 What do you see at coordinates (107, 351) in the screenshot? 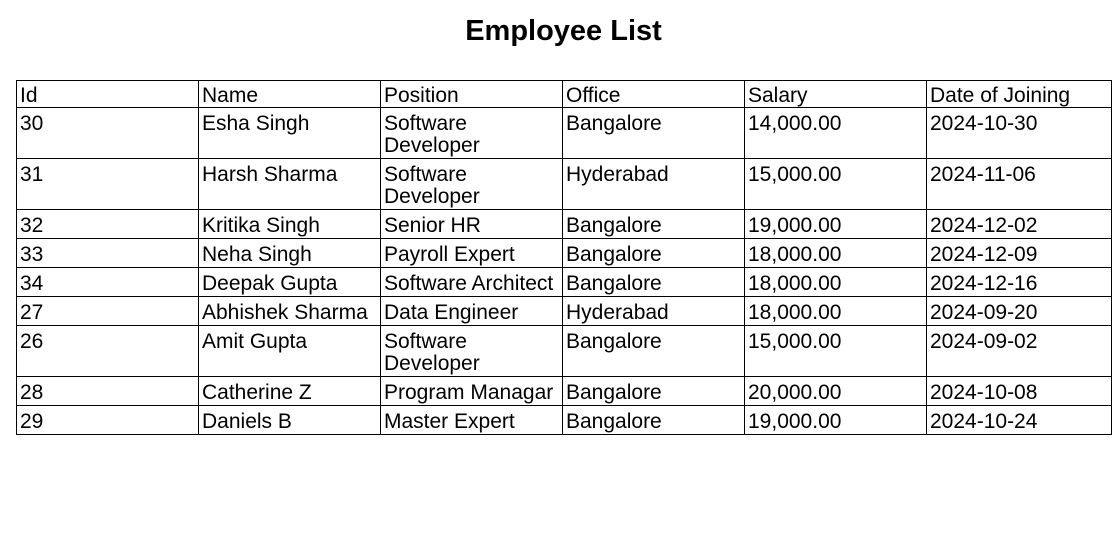
I see `cell-id: 26` at bounding box center [107, 351].